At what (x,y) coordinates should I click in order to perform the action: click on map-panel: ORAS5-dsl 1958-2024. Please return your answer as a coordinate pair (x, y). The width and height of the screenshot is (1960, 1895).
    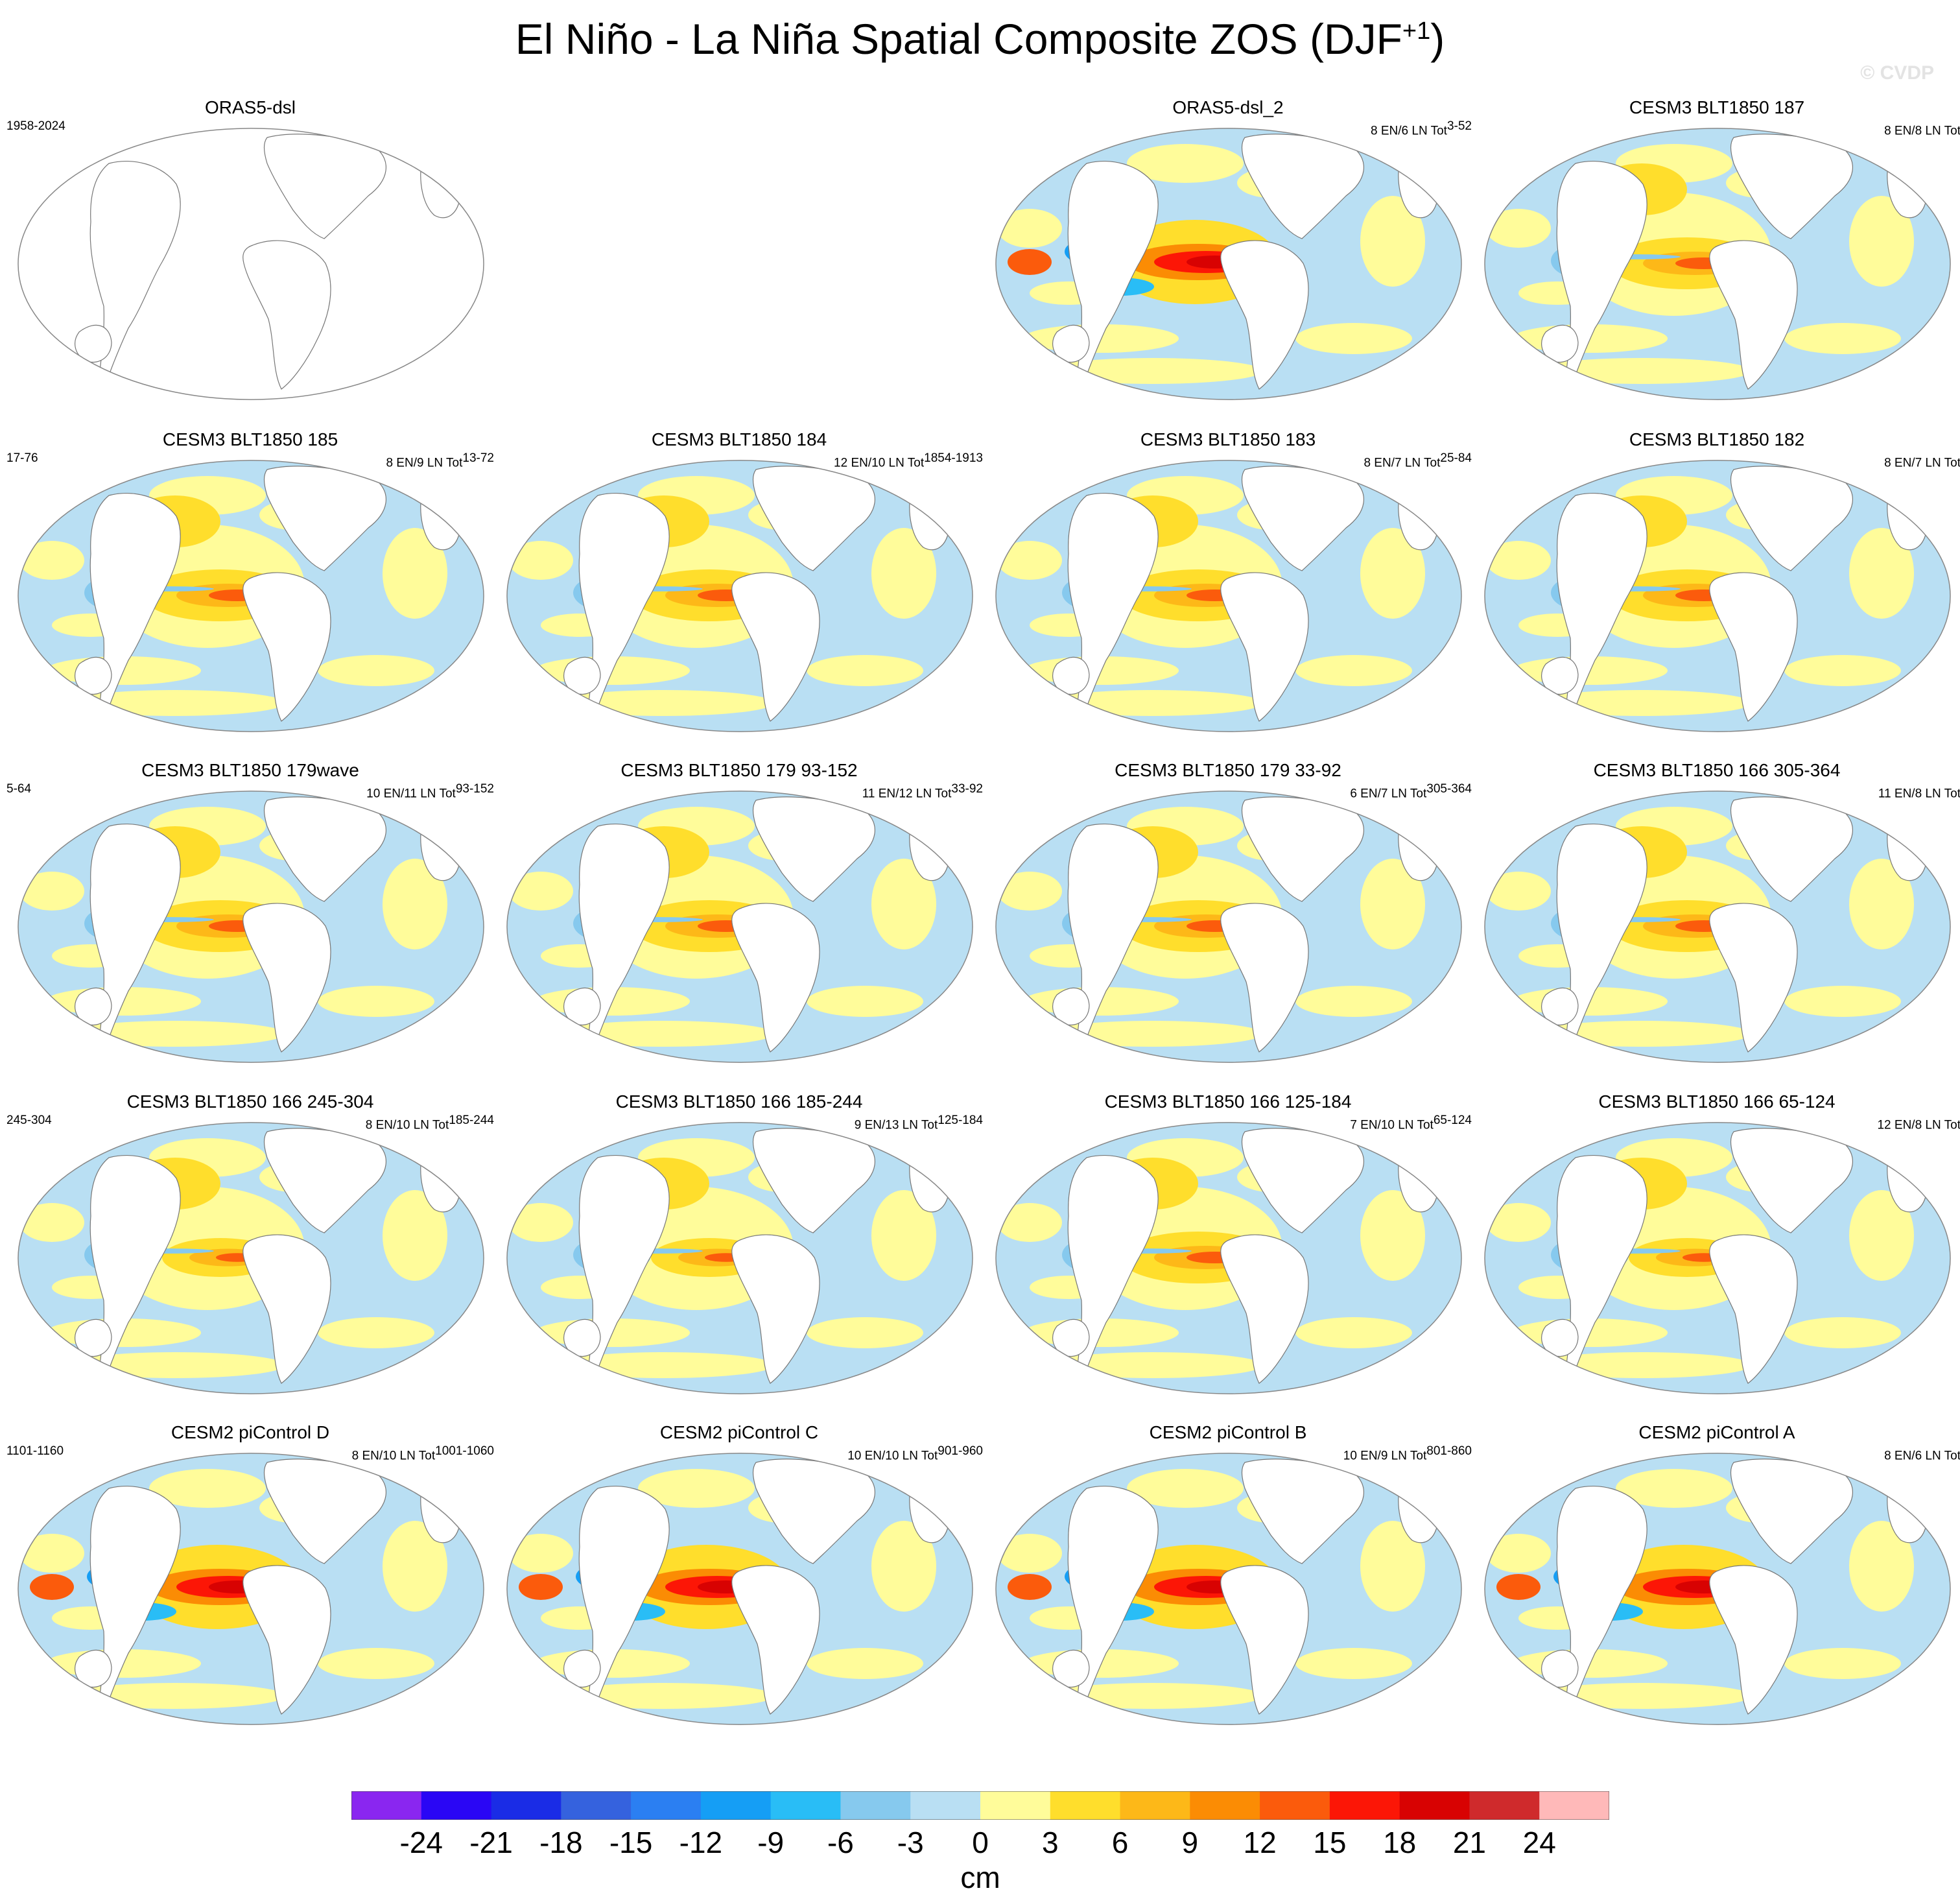
    Looking at the image, I should click on (250, 262).